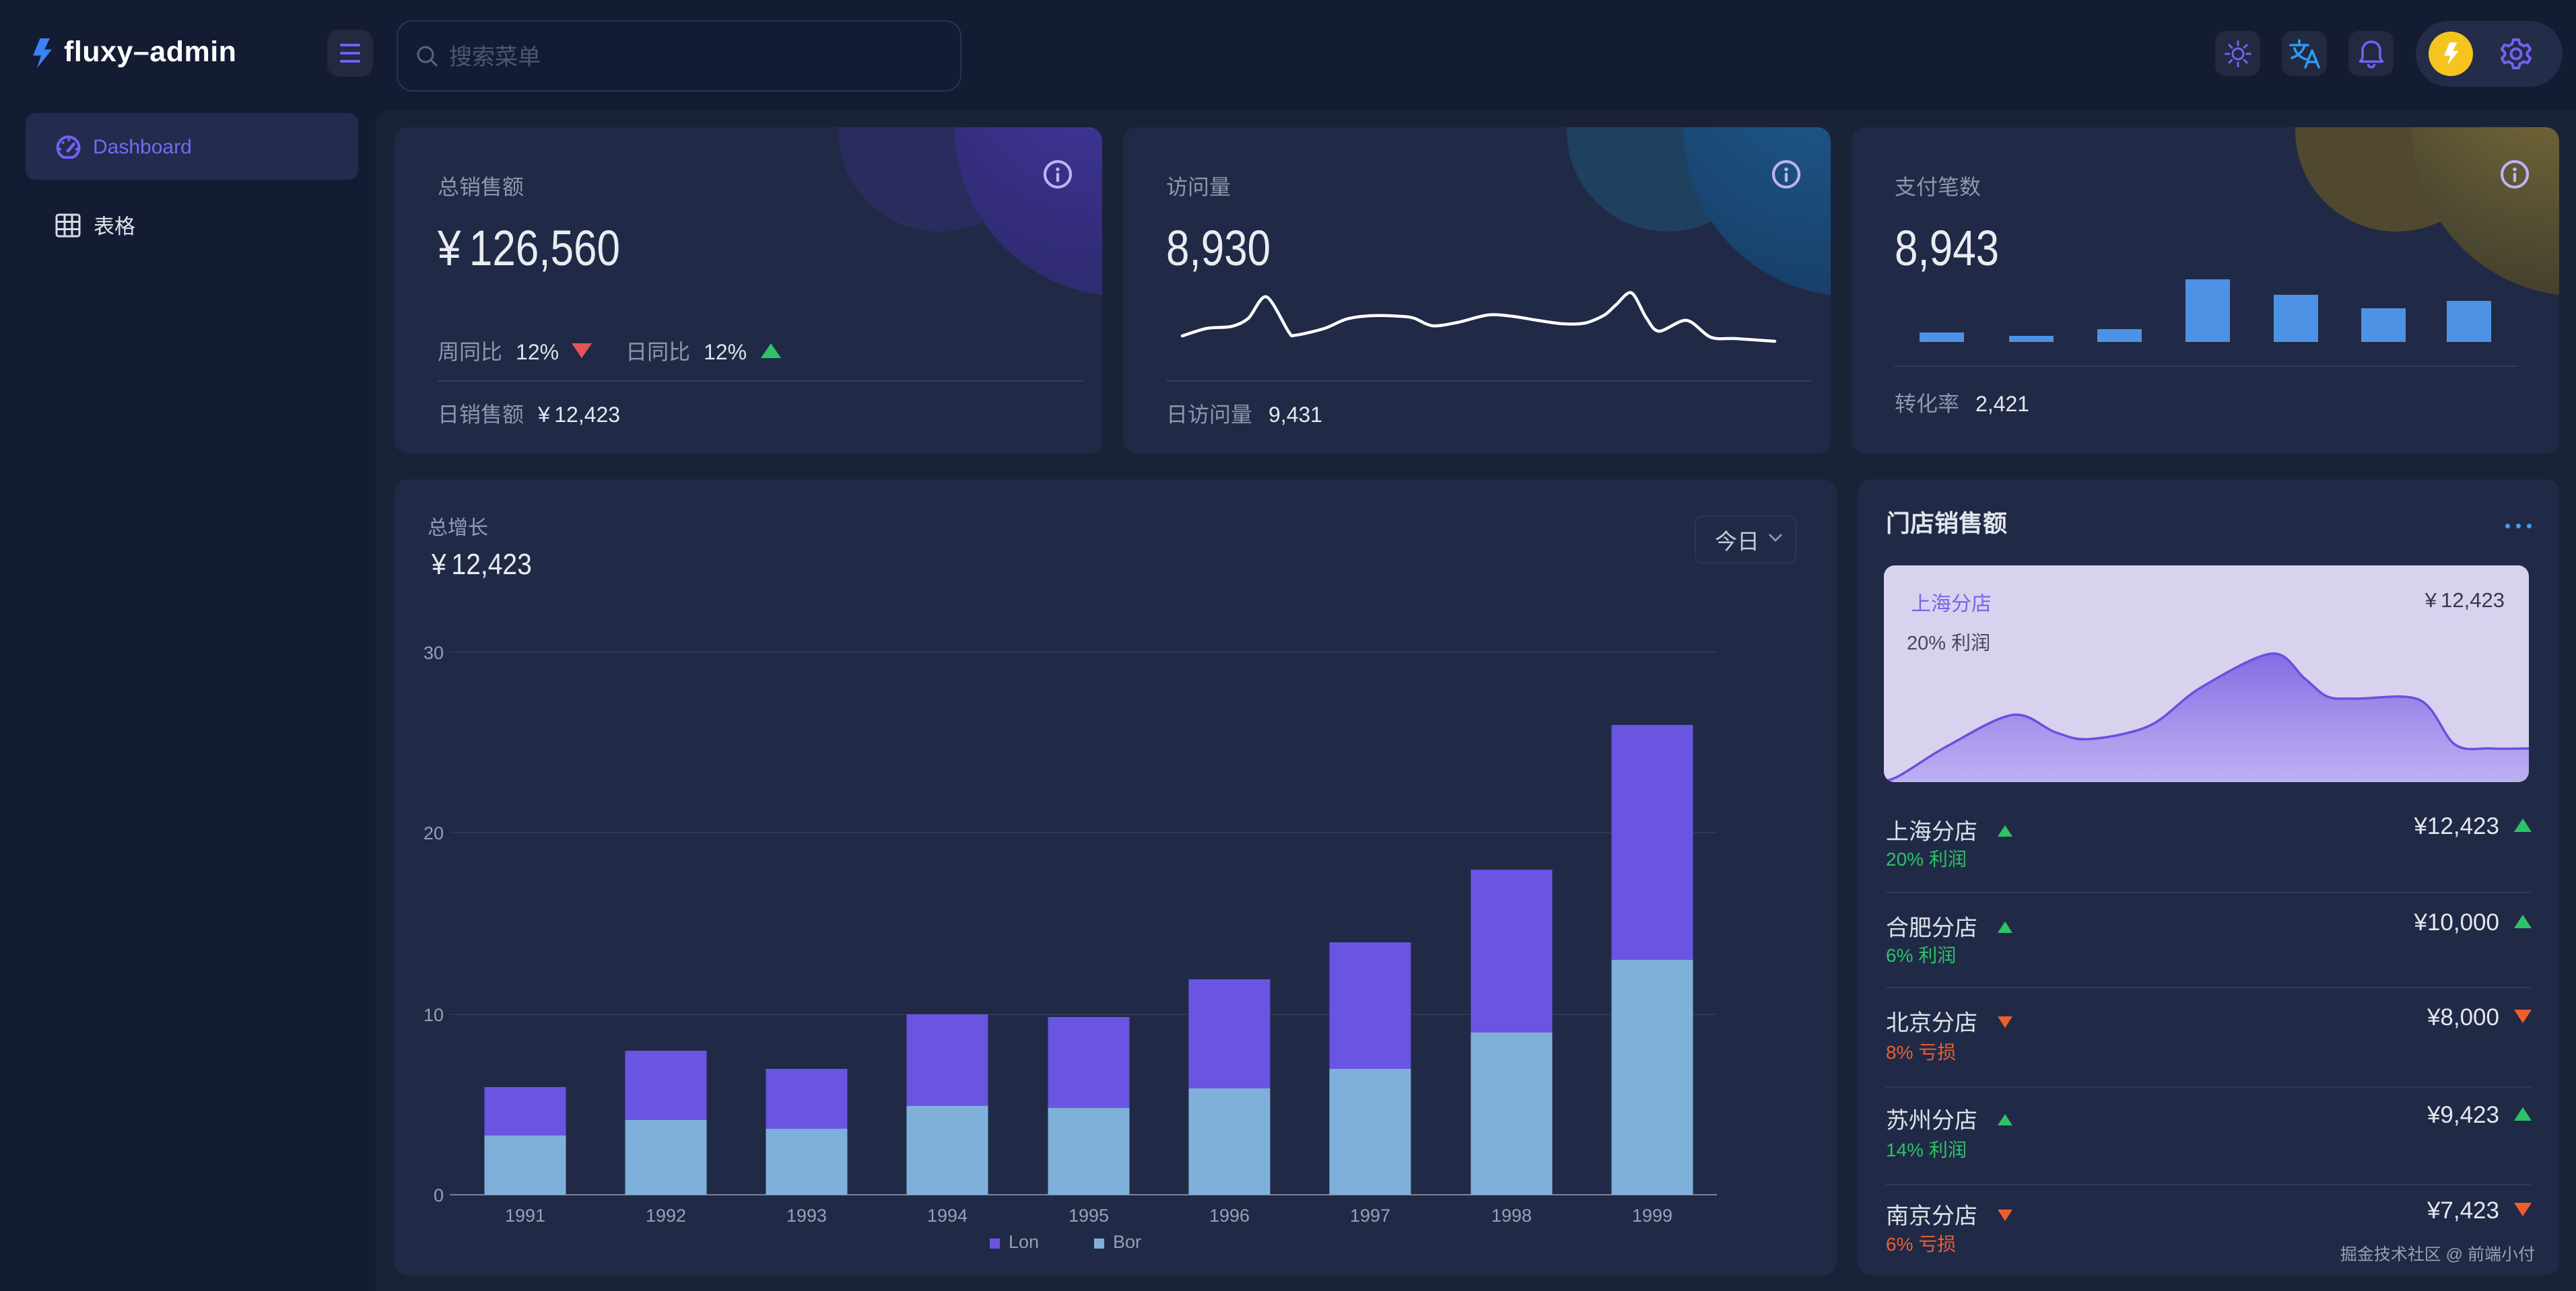  Describe the element at coordinates (1370, 1216) in the screenshot. I see `svg-text: 1997` at that location.